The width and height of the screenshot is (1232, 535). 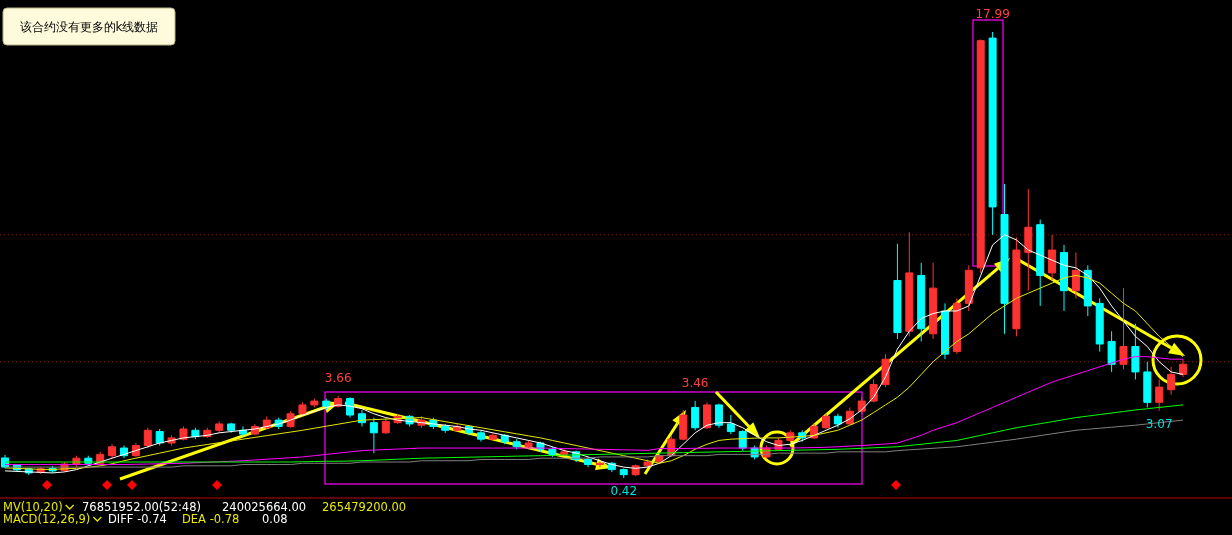 What do you see at coordinates (137, 519) in the screenshot?
I see `text: DIFF -0.74` at bounding box center [137, 519].